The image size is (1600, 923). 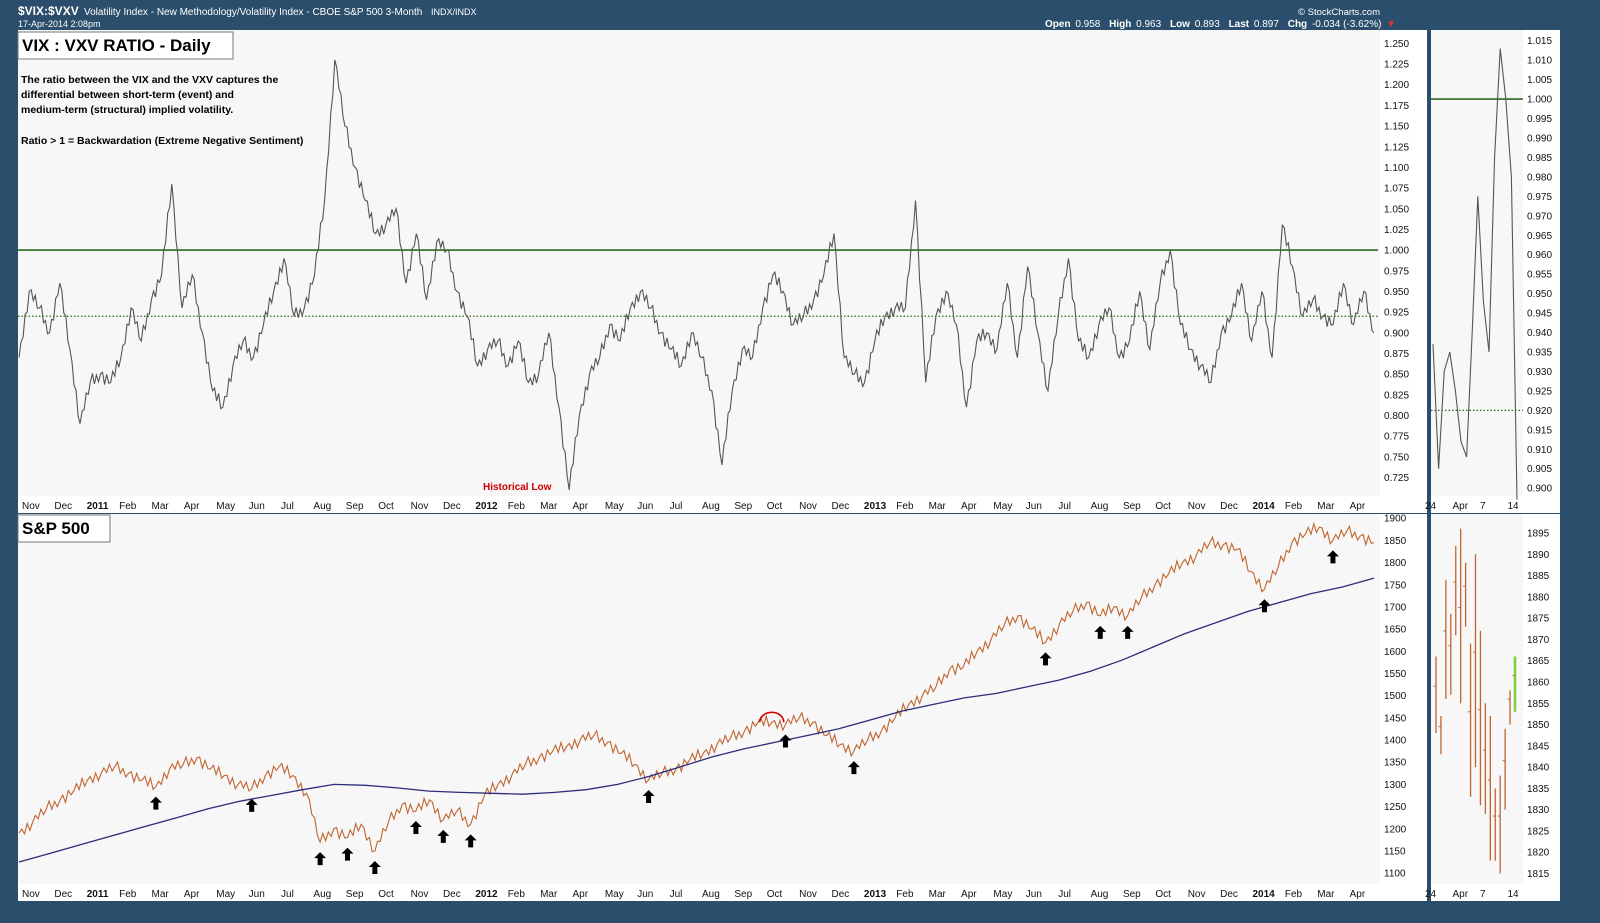 I want to click on 2-y-tick: 0.910, so click(x=1539, y=450).